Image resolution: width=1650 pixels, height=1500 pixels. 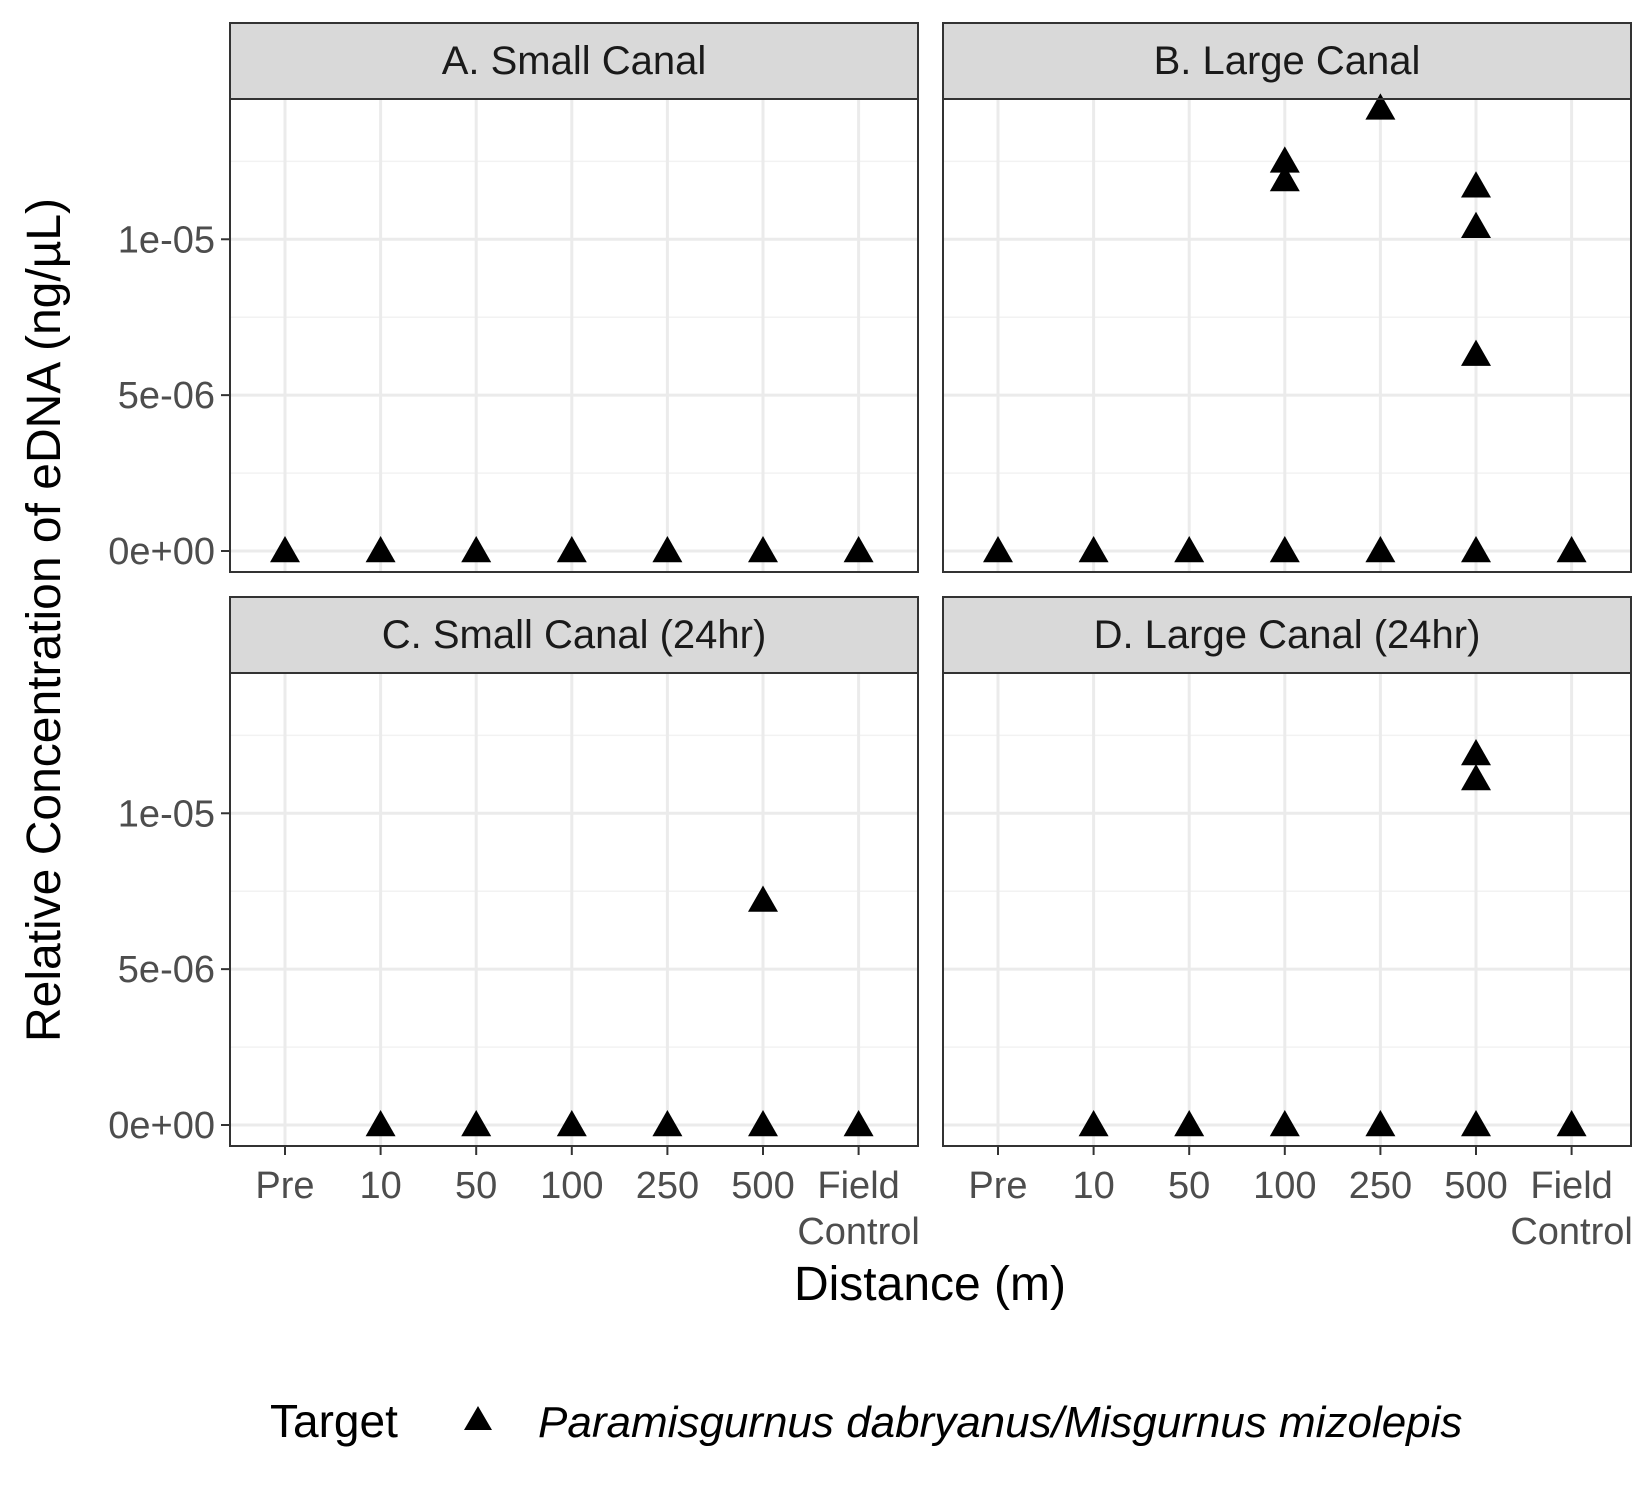 I want to click on panel-title: A. Small Canal, so click(x=574, y=61).